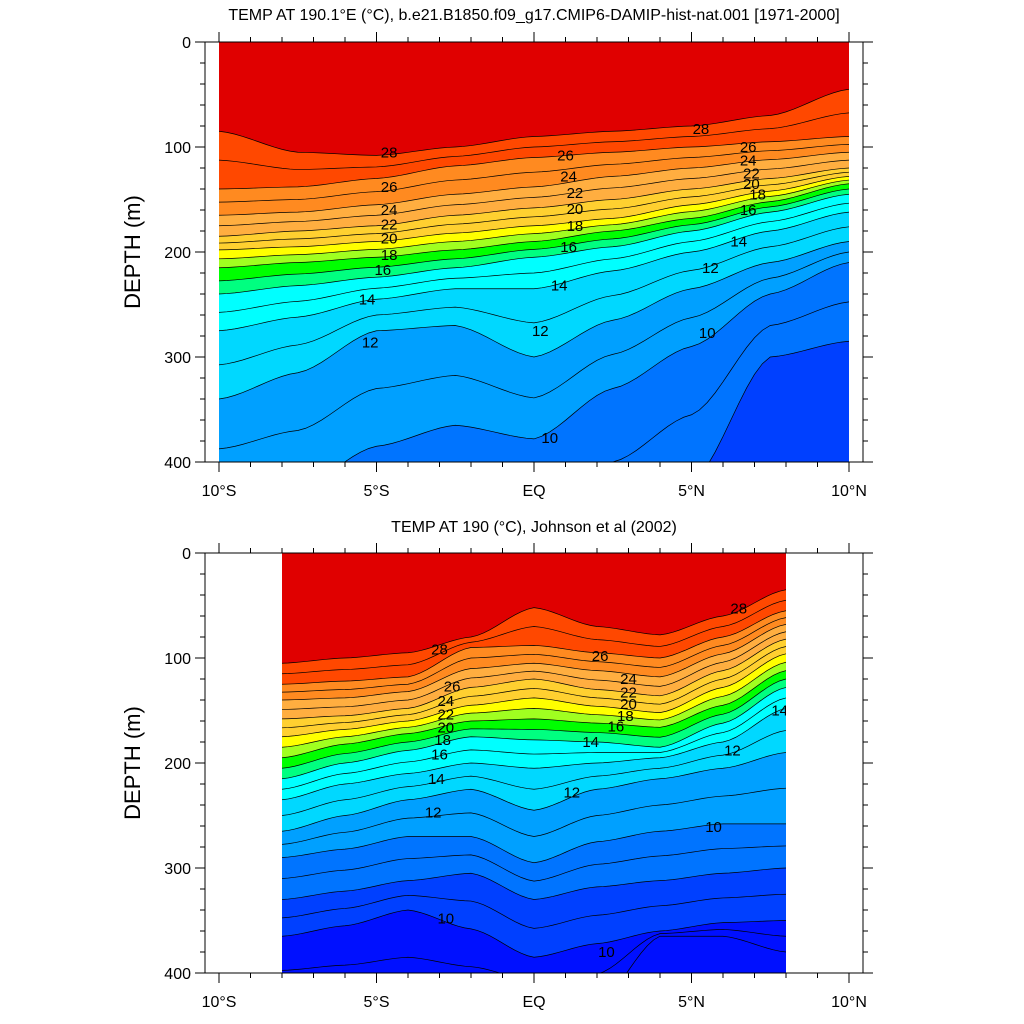  I want to click on y-tick-label: 0, so click(186, 554).